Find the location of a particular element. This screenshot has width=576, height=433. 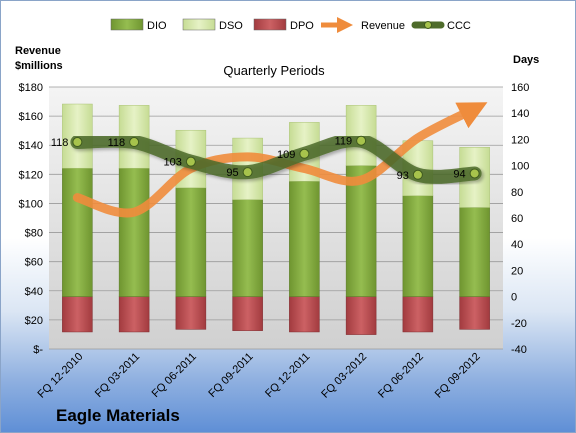

right-tick-label: 100 is located at coordinates (520, 167).